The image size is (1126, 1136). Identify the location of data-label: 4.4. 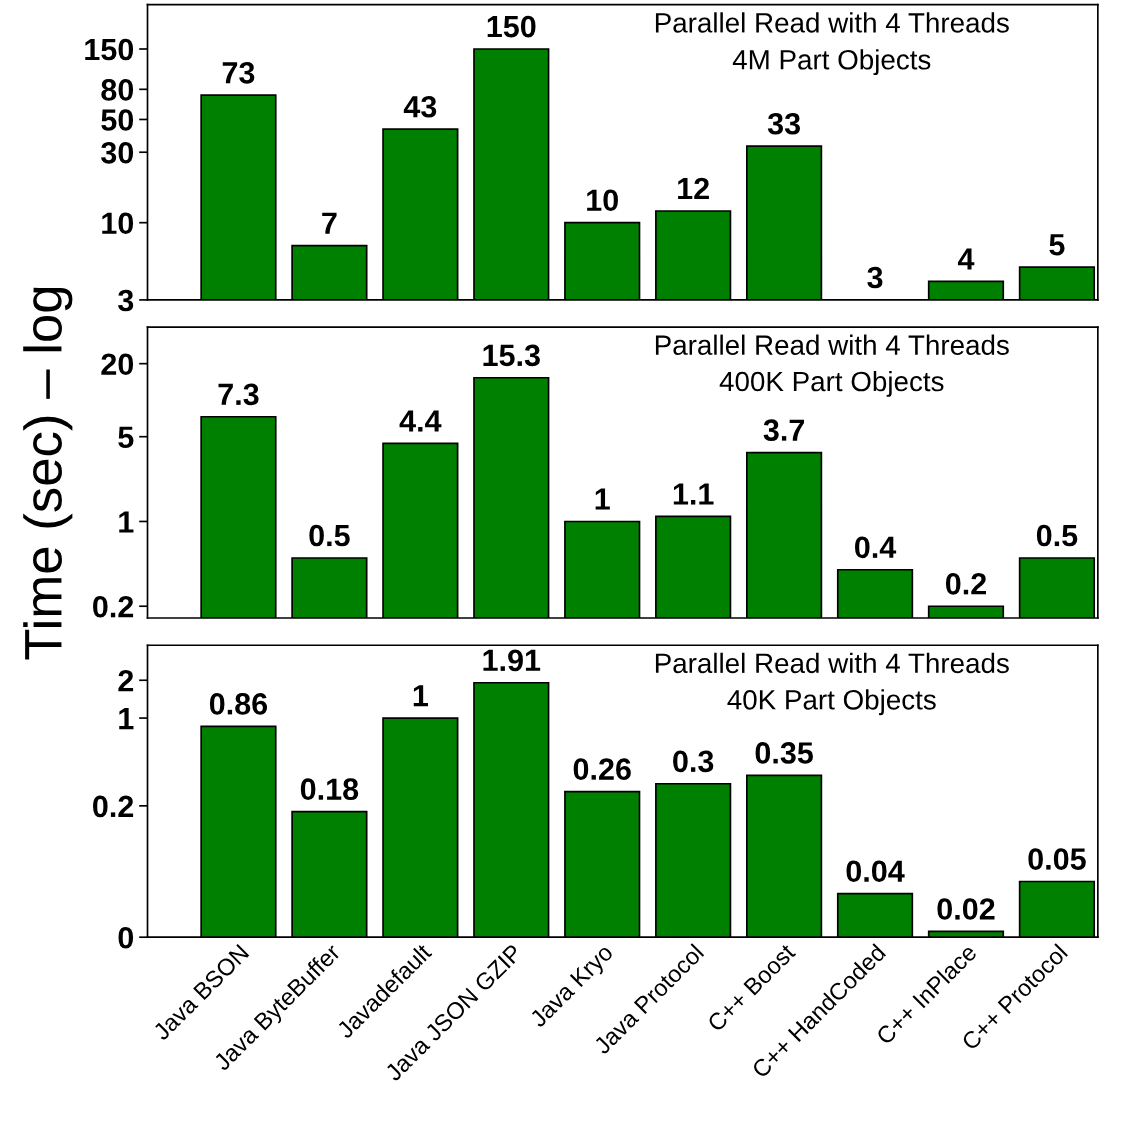
(420, 421).